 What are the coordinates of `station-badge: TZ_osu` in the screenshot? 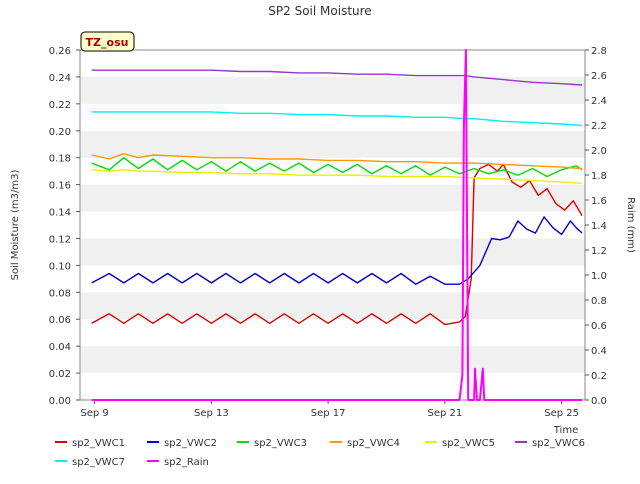 It's located at (107, 41).